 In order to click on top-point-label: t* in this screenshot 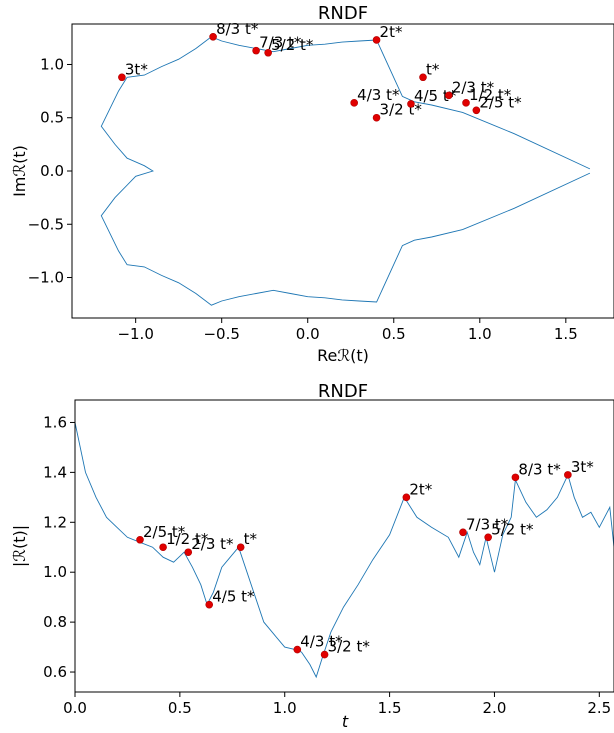, I will do `click(433, 69)`.